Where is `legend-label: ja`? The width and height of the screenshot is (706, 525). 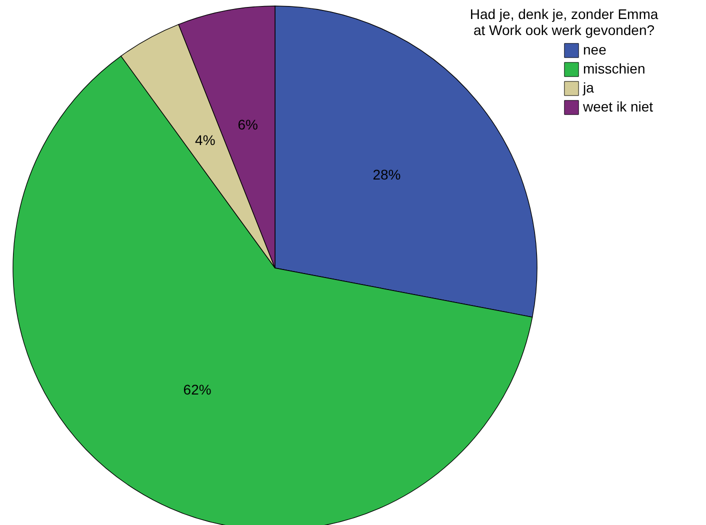
legend-label: ja is located at coordinates (588, 88).